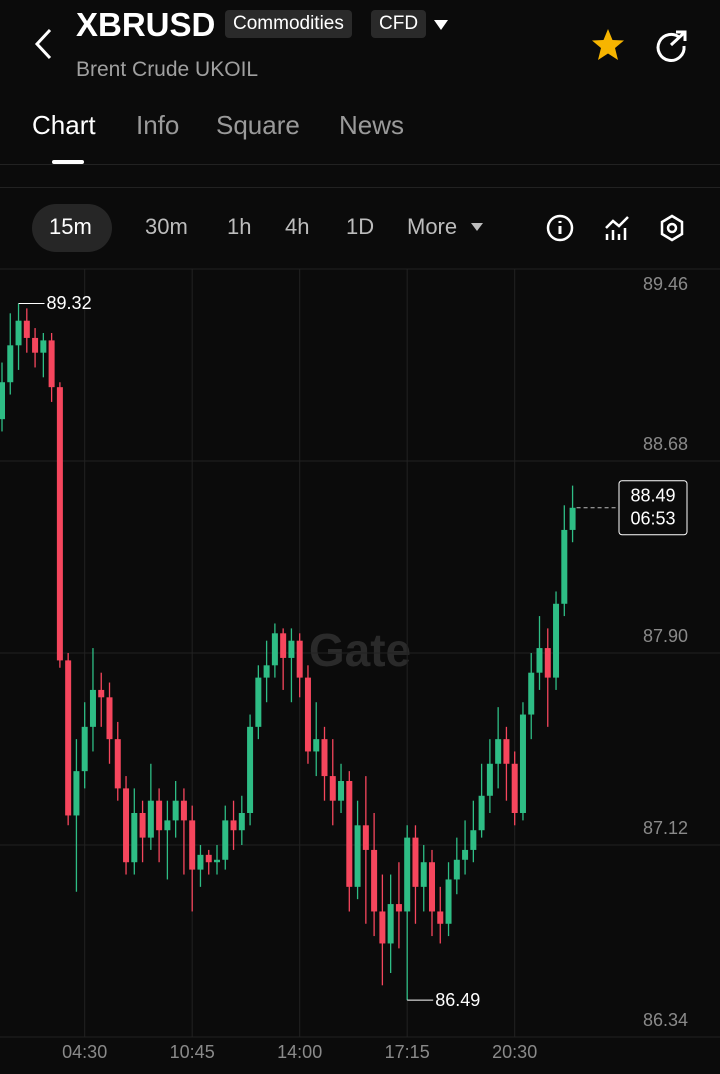  I want to click on x-tick-label: 17:15, so click(407, 1052).